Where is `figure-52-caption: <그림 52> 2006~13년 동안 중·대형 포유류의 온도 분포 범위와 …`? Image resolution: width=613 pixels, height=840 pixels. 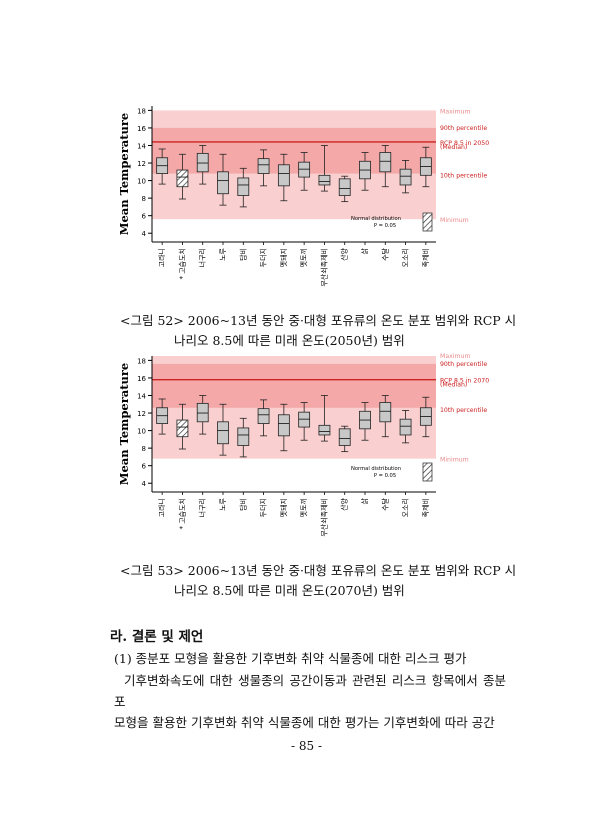 figure-52-caption: <그림 52> 2006~13년 동안 중·대형 포유류의 온도 분포 범위와 … is located at coordinates (320, 331).